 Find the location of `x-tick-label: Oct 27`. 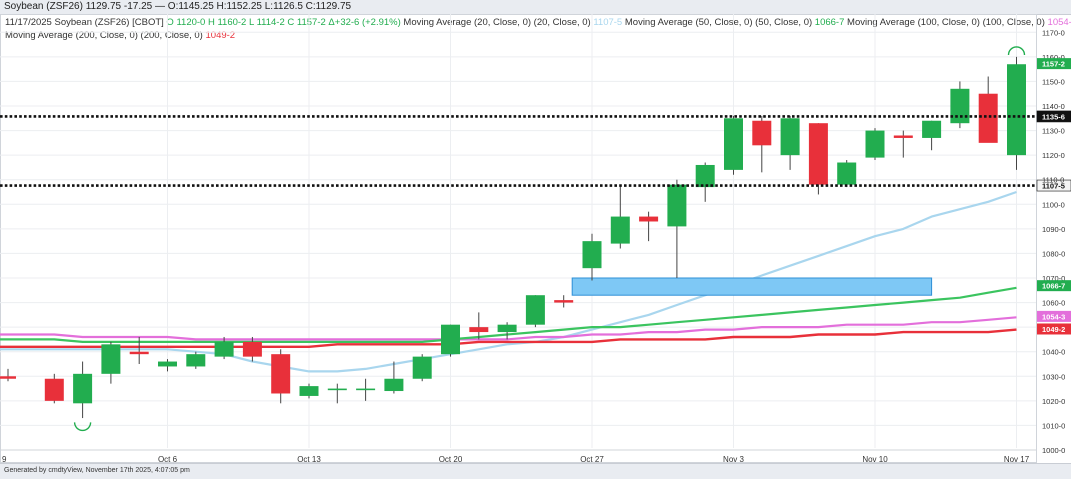

x-tick-label: Oct 27 is located at coordinates (592, 459).